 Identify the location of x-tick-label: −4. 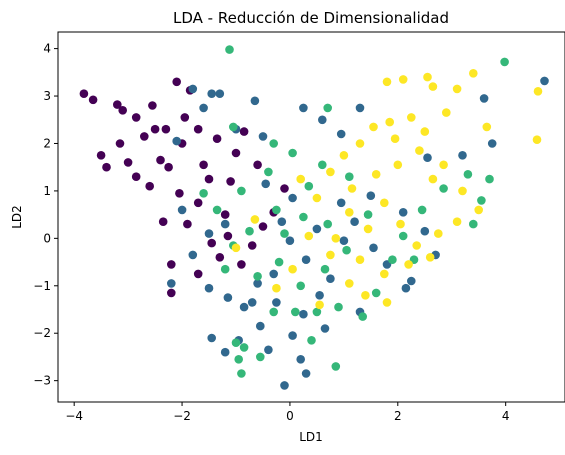
(74, 416).